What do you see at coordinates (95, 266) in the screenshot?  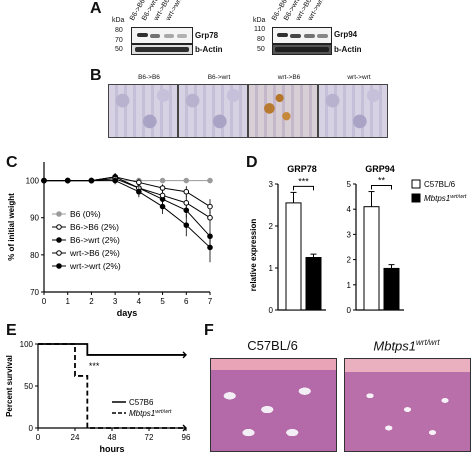 I see `legend-label: wrt->wrt (2%)` at bounding box center [95, 266].